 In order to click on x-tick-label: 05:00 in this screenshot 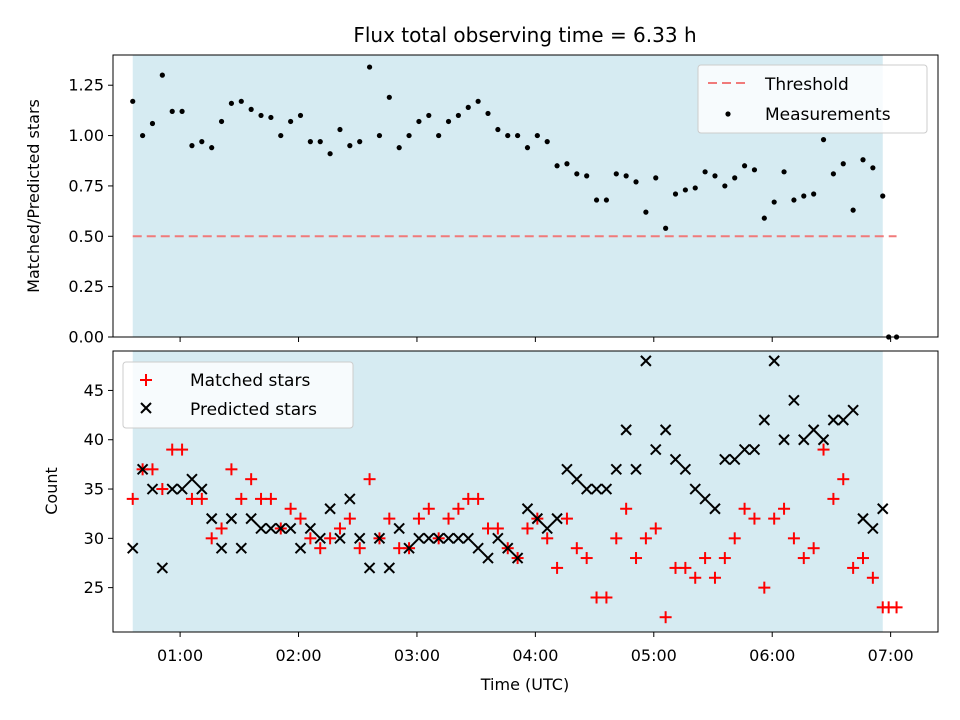, I will do `click(654, 655)`.